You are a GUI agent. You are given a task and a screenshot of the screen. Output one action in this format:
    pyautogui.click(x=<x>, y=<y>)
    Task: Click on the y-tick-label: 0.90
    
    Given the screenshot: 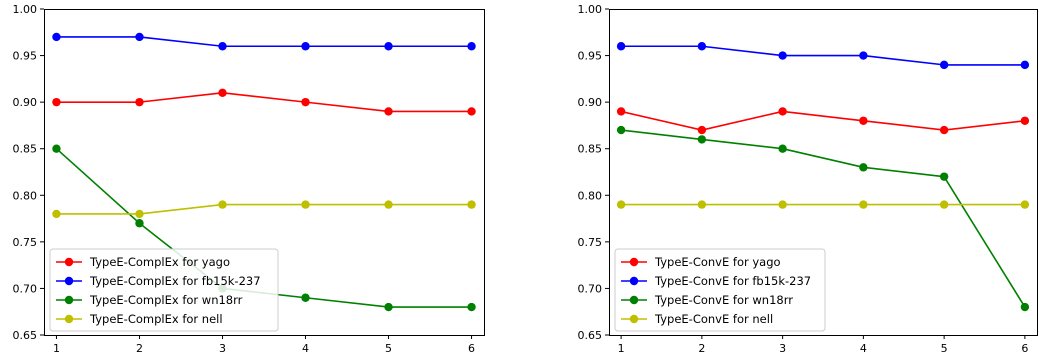 What is the action you would take?
    pyautogui.click(x=590, y=102)
    